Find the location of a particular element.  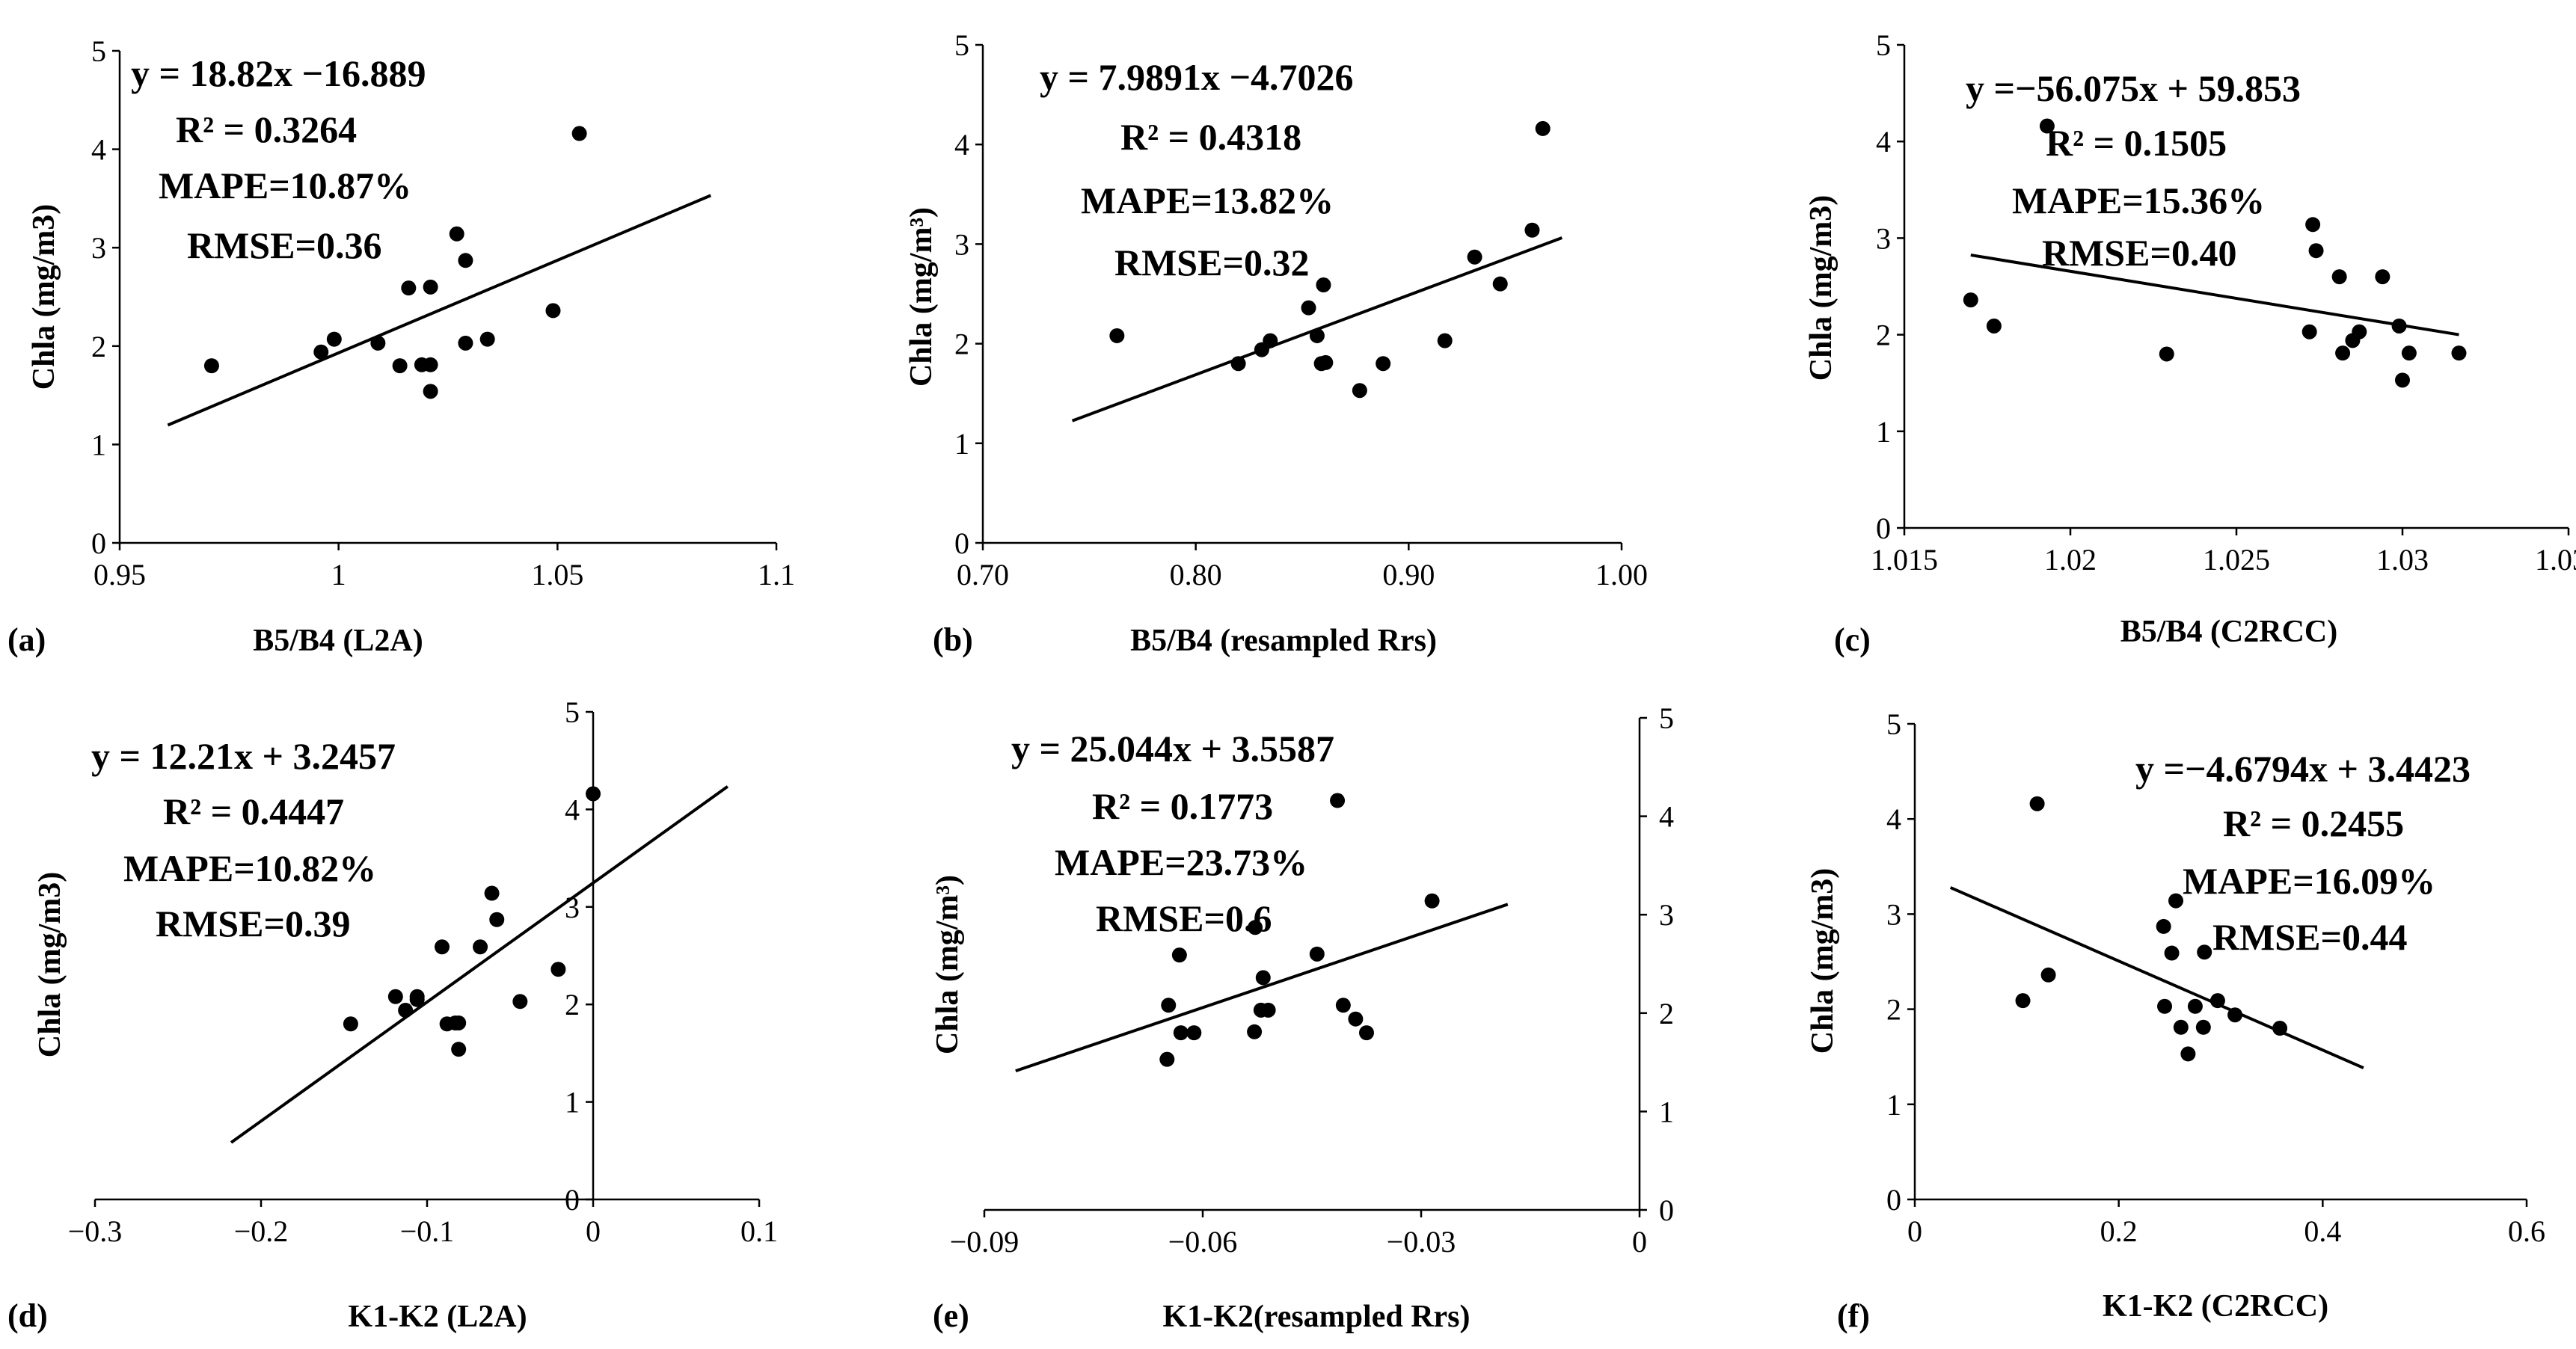

panel-a-letter: (a) is located at coordinates (26, 639).